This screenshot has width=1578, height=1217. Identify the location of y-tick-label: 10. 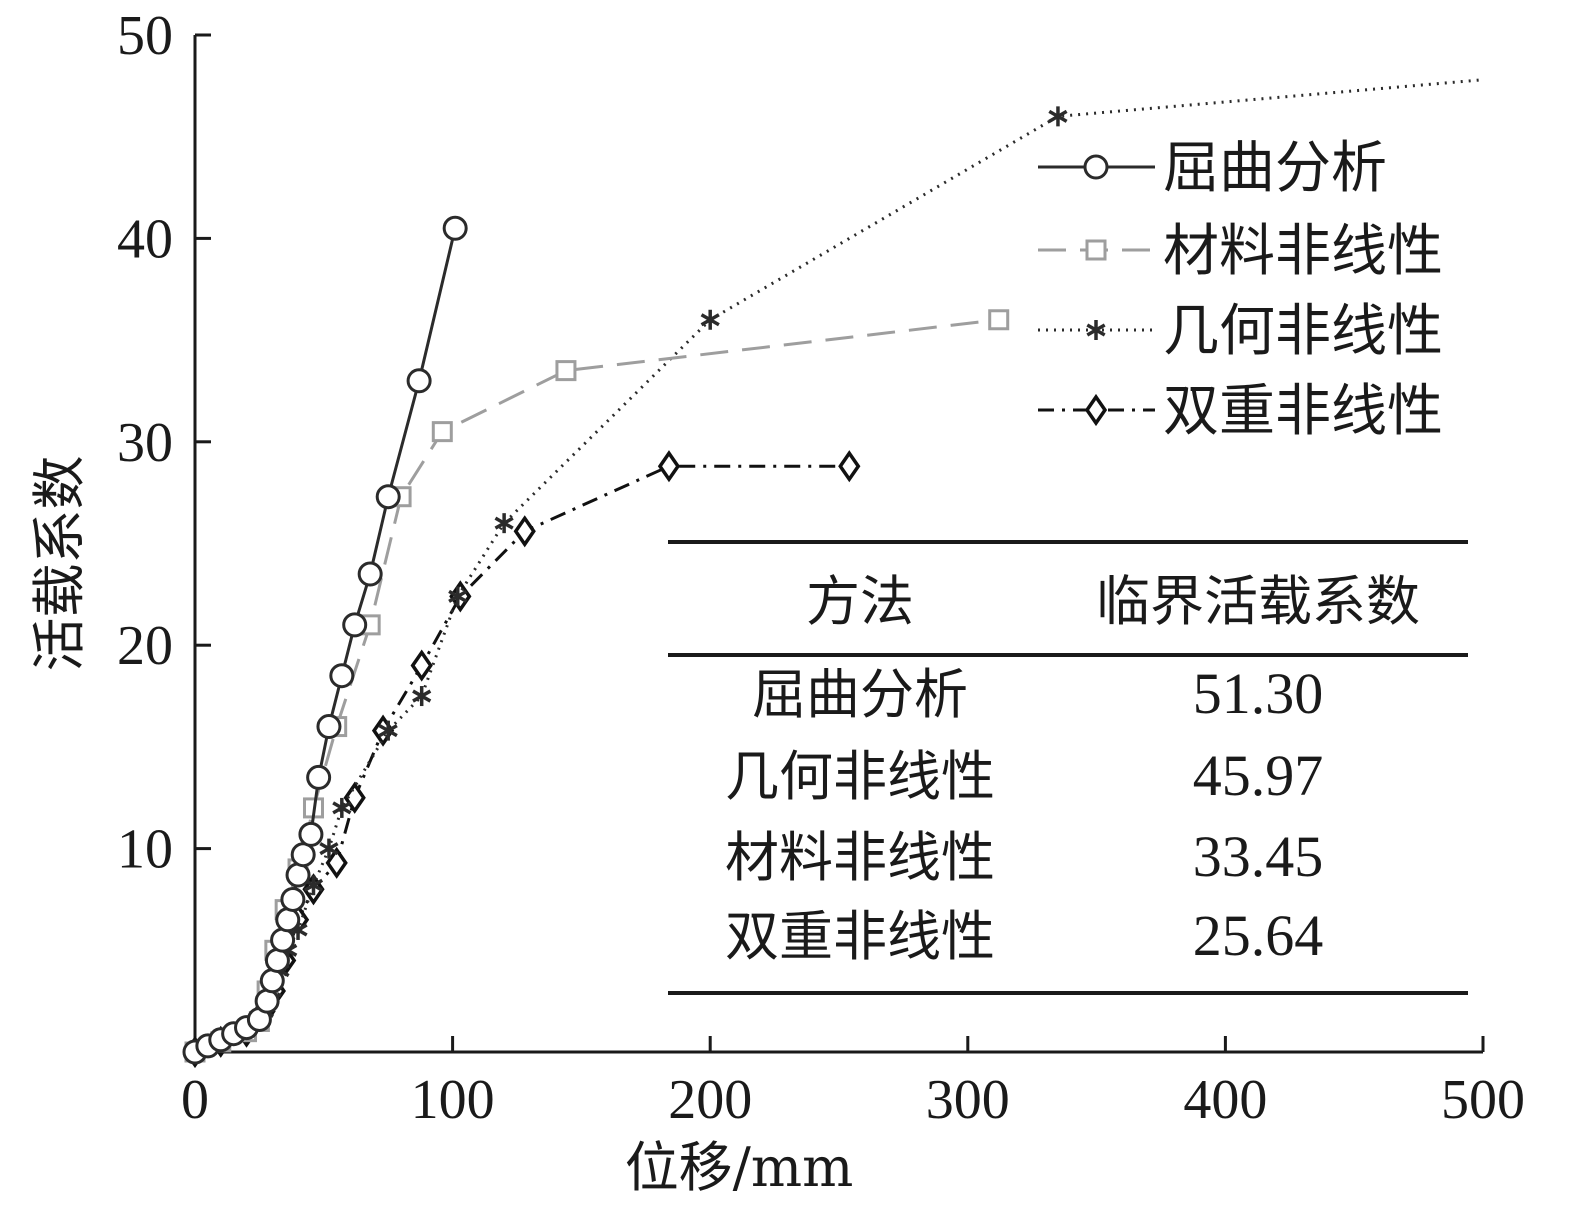
(145, 850).